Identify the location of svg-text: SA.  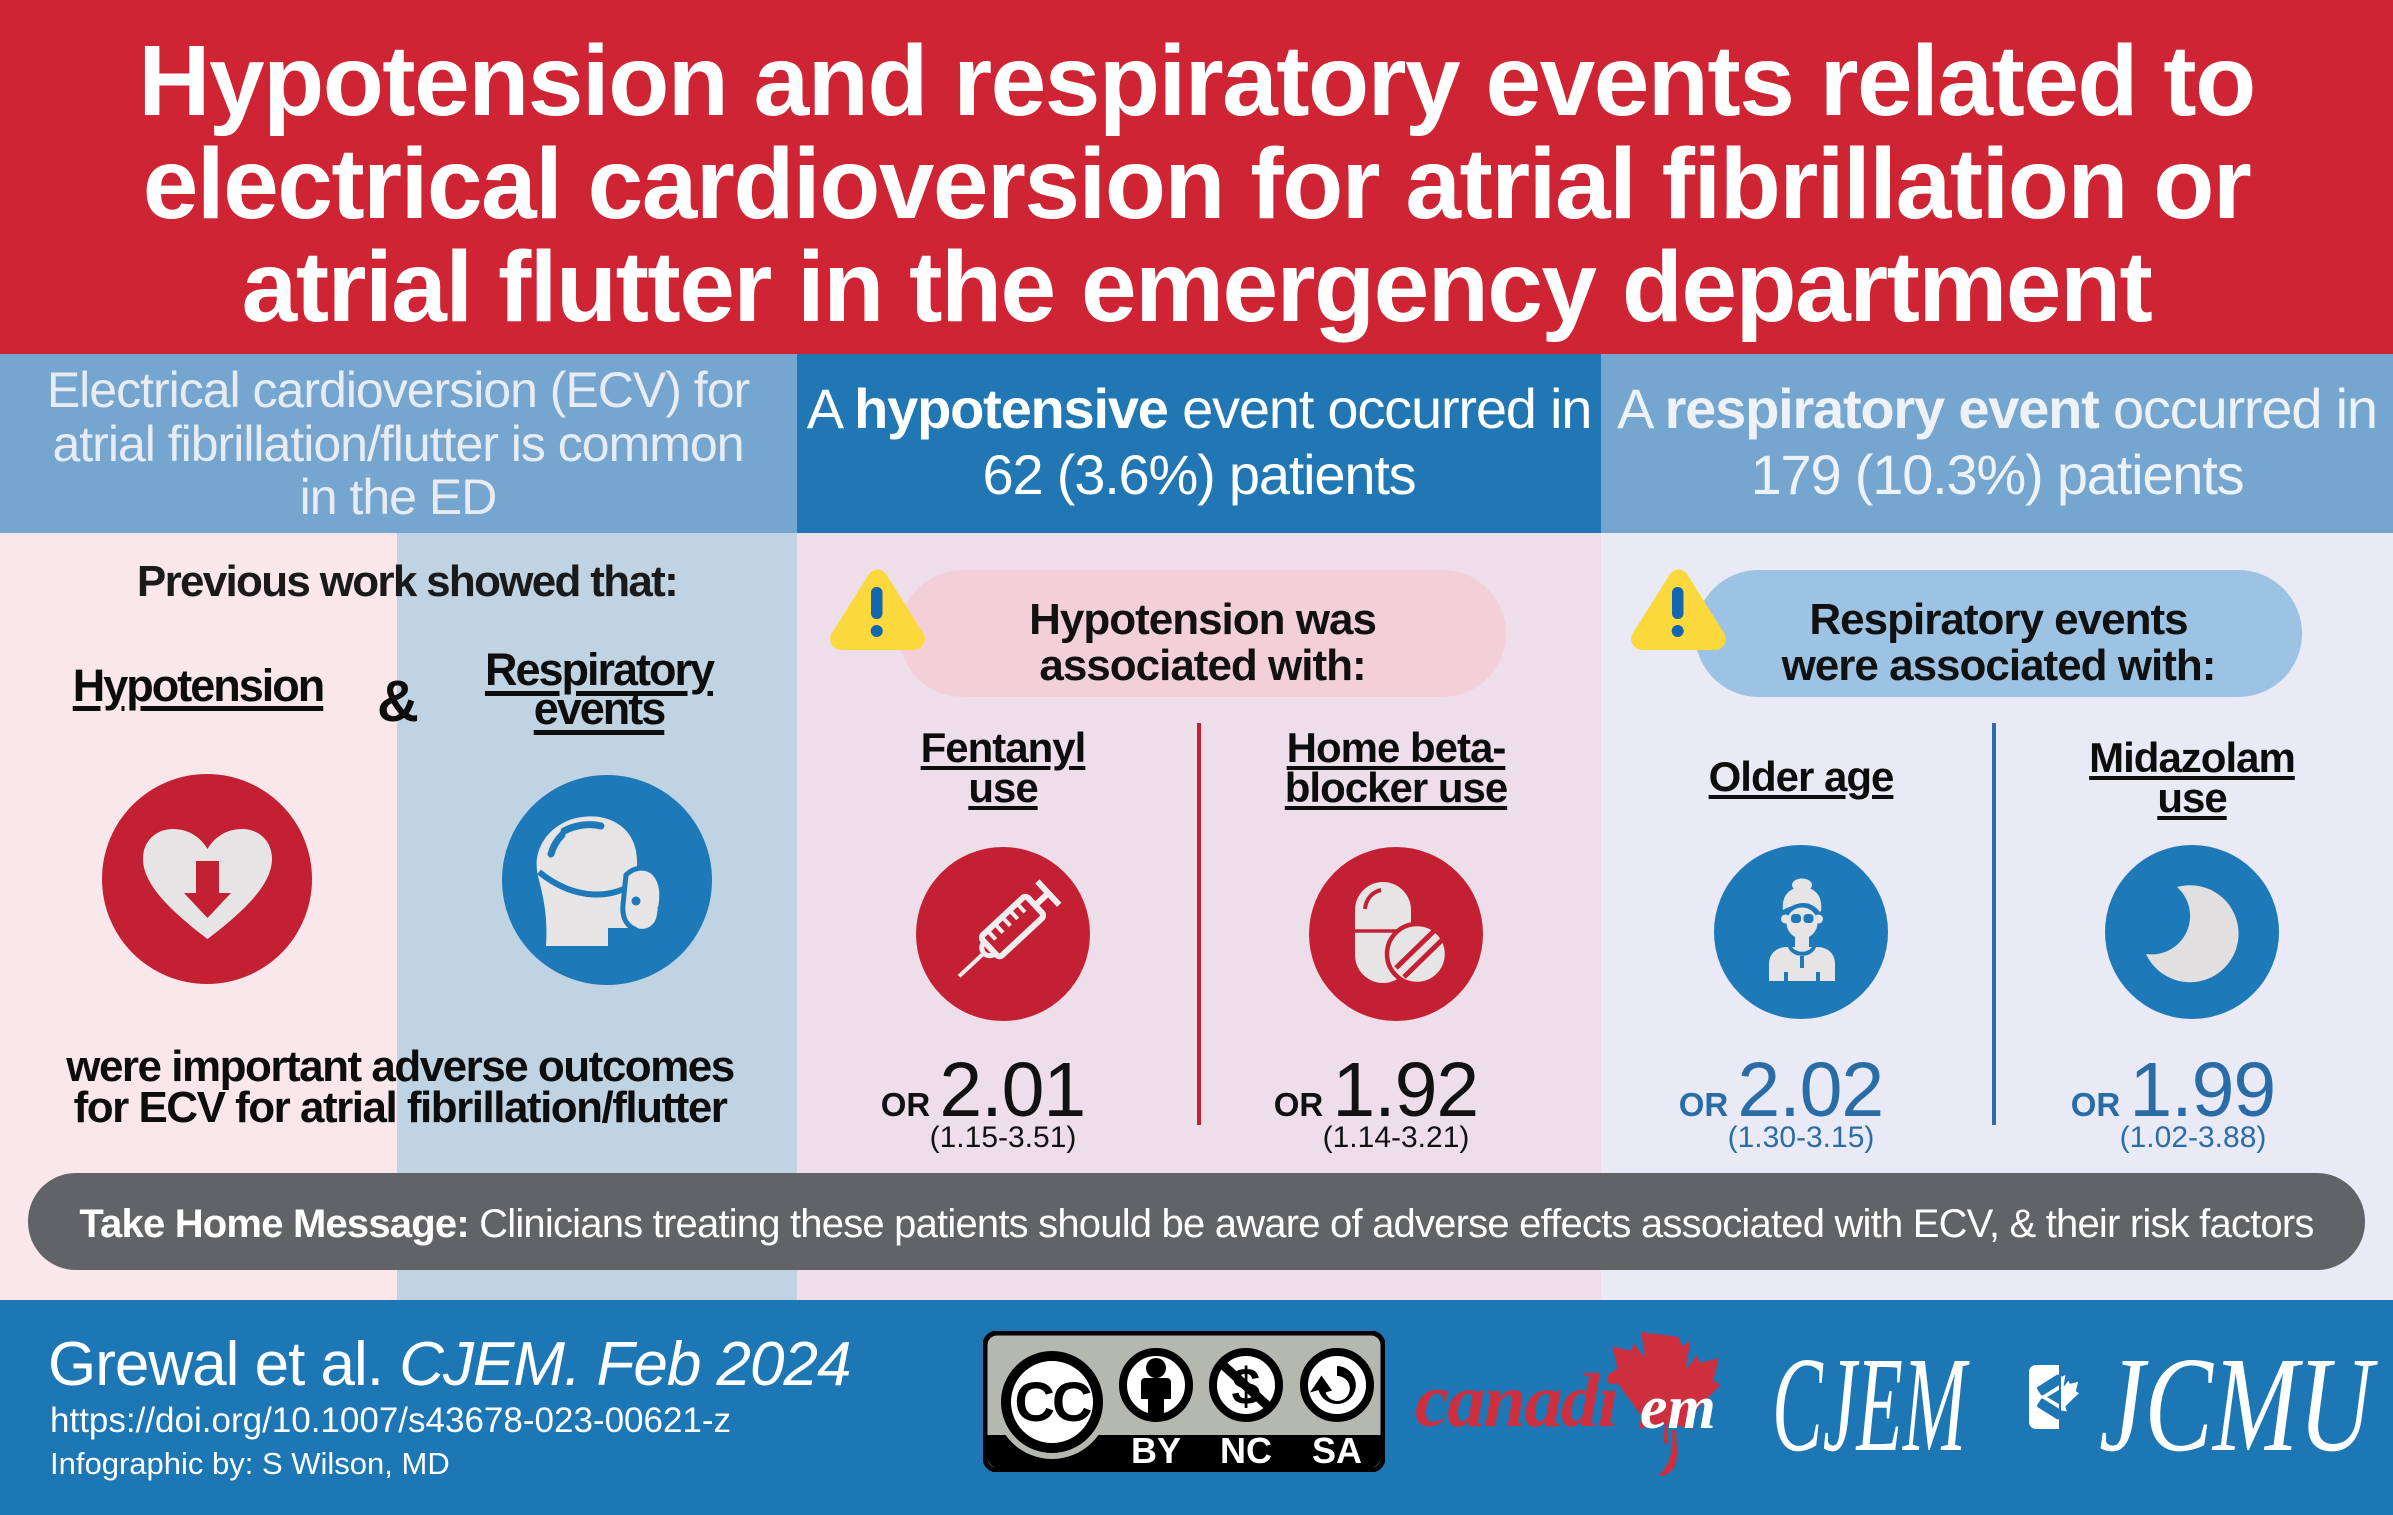
(1337, 1450).